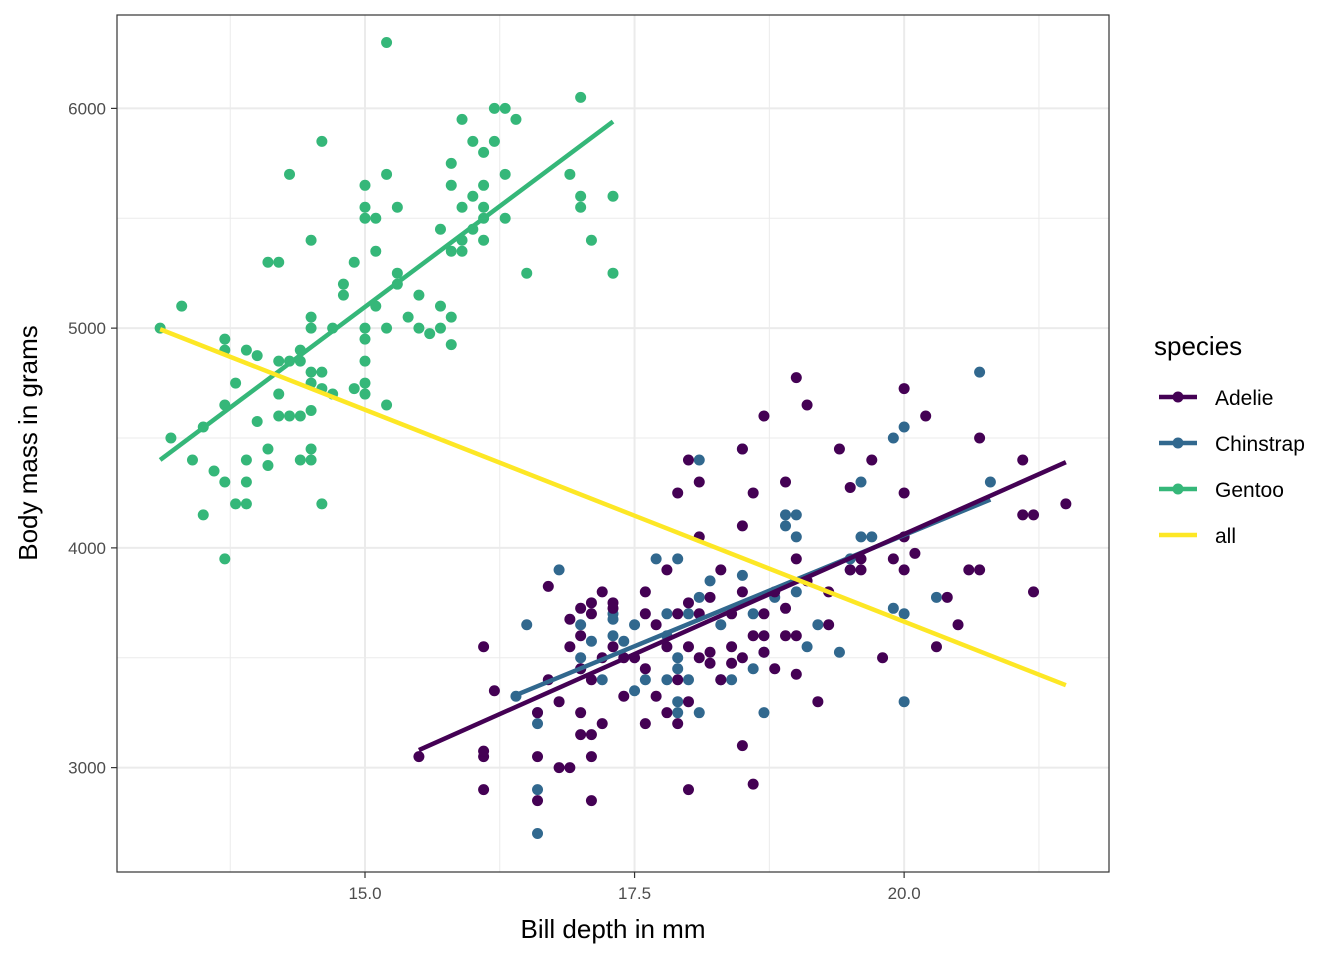 This screenshot has width=1344, height=960. What do you see at coordinates (87, 548) in the screenshot?
I see `y-tick-label: 4000` at bounding box center [87, 548].